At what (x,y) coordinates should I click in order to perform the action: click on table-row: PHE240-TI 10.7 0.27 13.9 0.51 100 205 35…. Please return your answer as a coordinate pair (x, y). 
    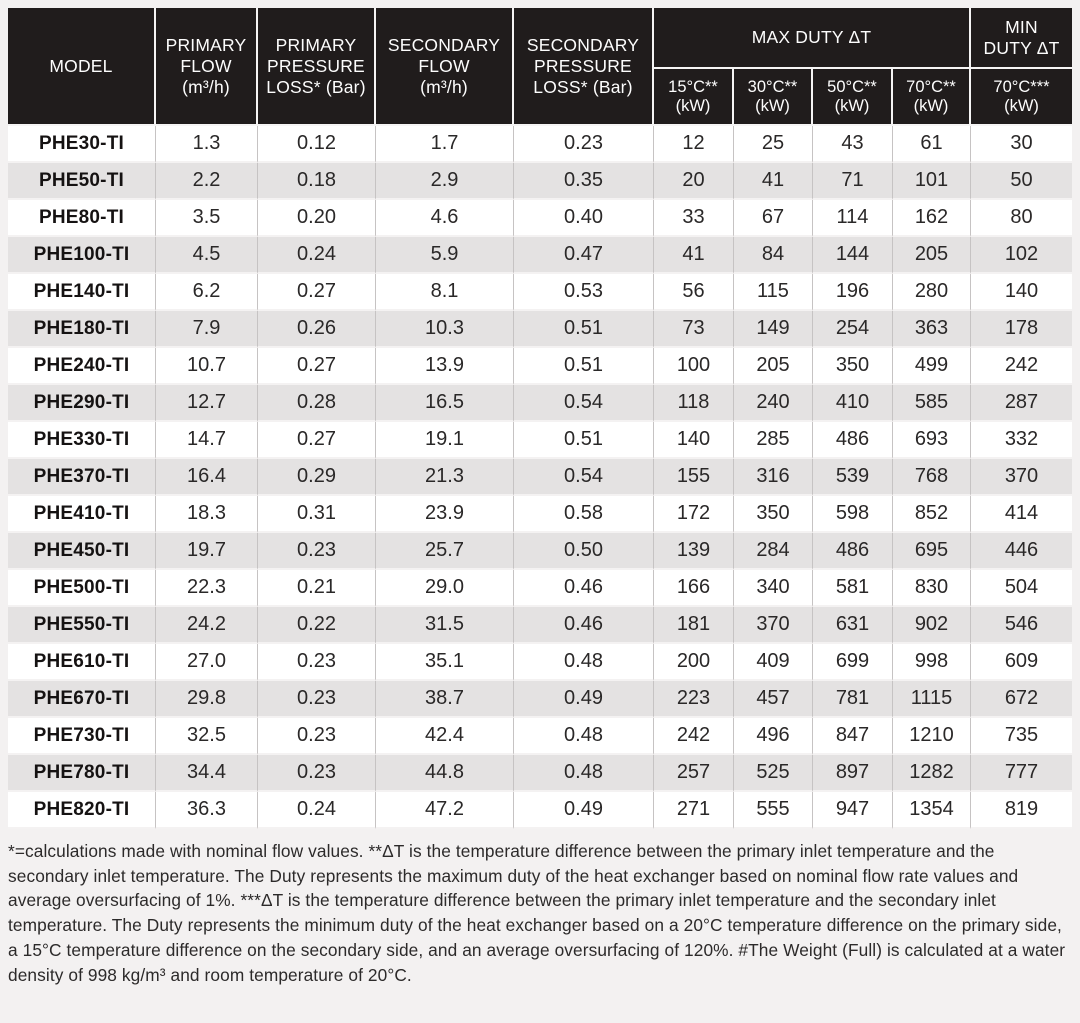
    Looking at the image, I should click on (540, 366).